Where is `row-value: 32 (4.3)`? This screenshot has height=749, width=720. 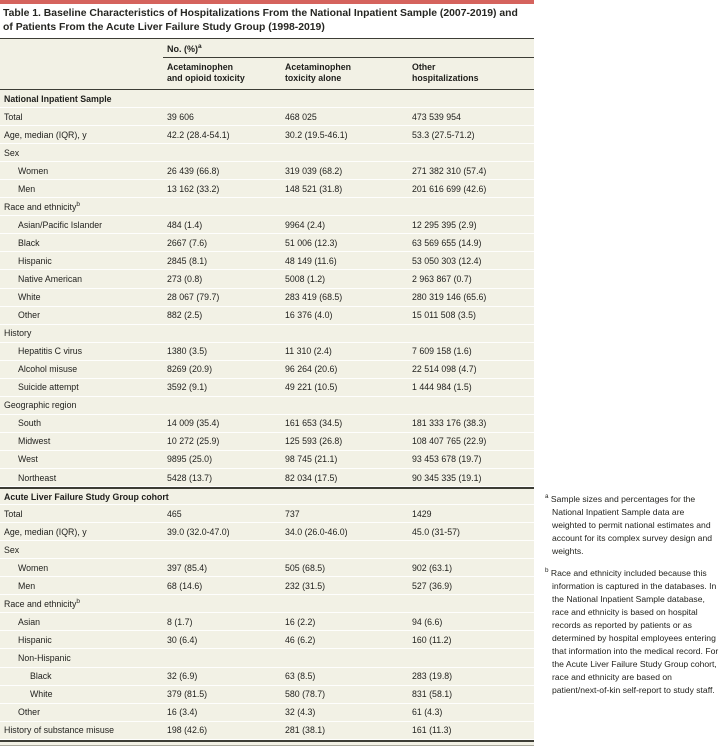 row-value: 32 (4.3) is located at coordinates (300, 712).